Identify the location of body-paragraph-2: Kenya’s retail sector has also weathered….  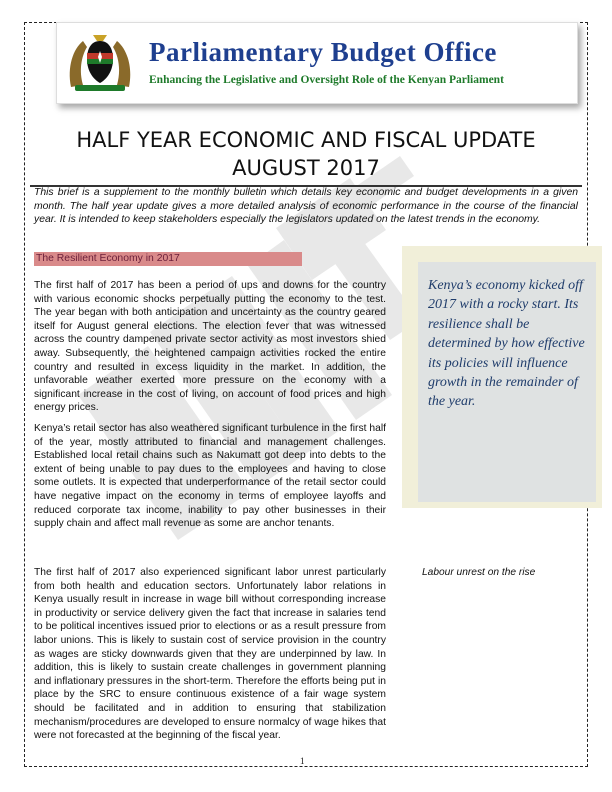
(210, 476).